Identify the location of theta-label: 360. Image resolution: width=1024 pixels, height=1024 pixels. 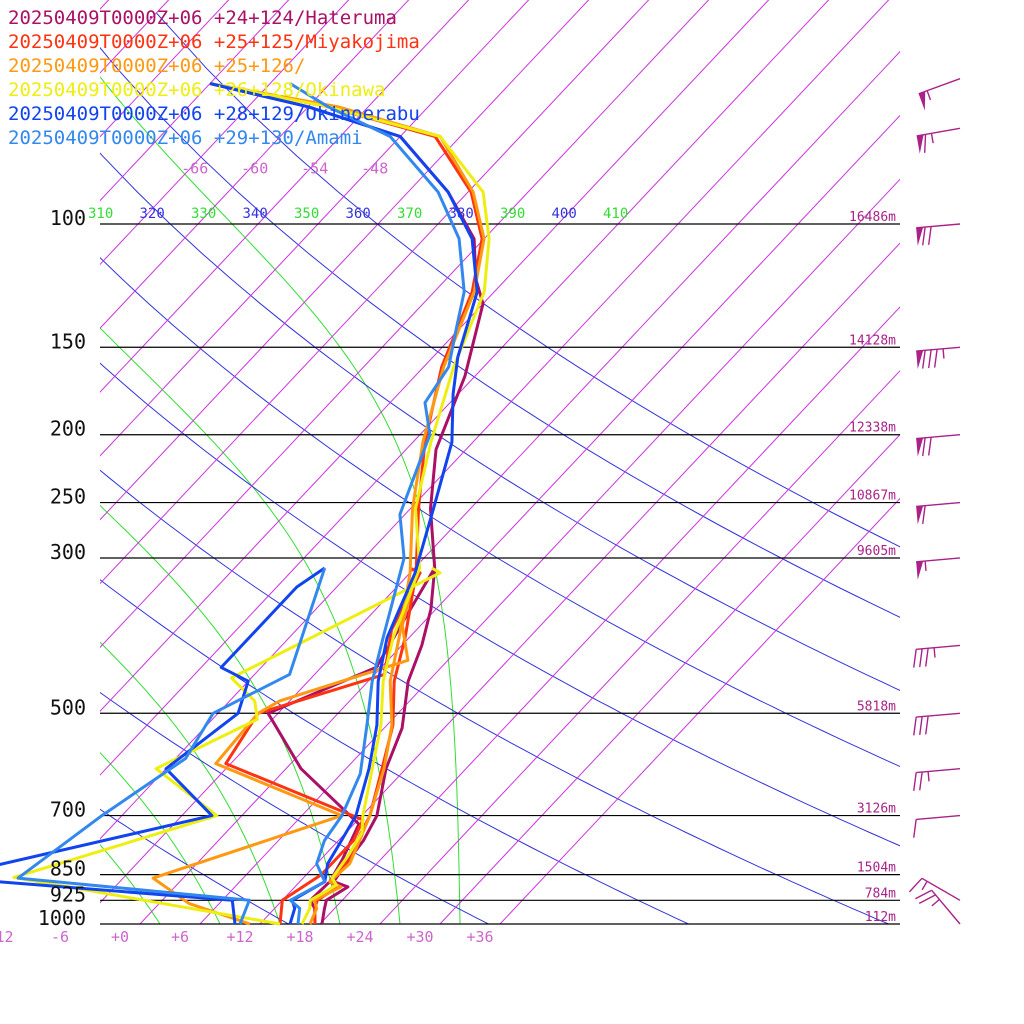
(358, 214).